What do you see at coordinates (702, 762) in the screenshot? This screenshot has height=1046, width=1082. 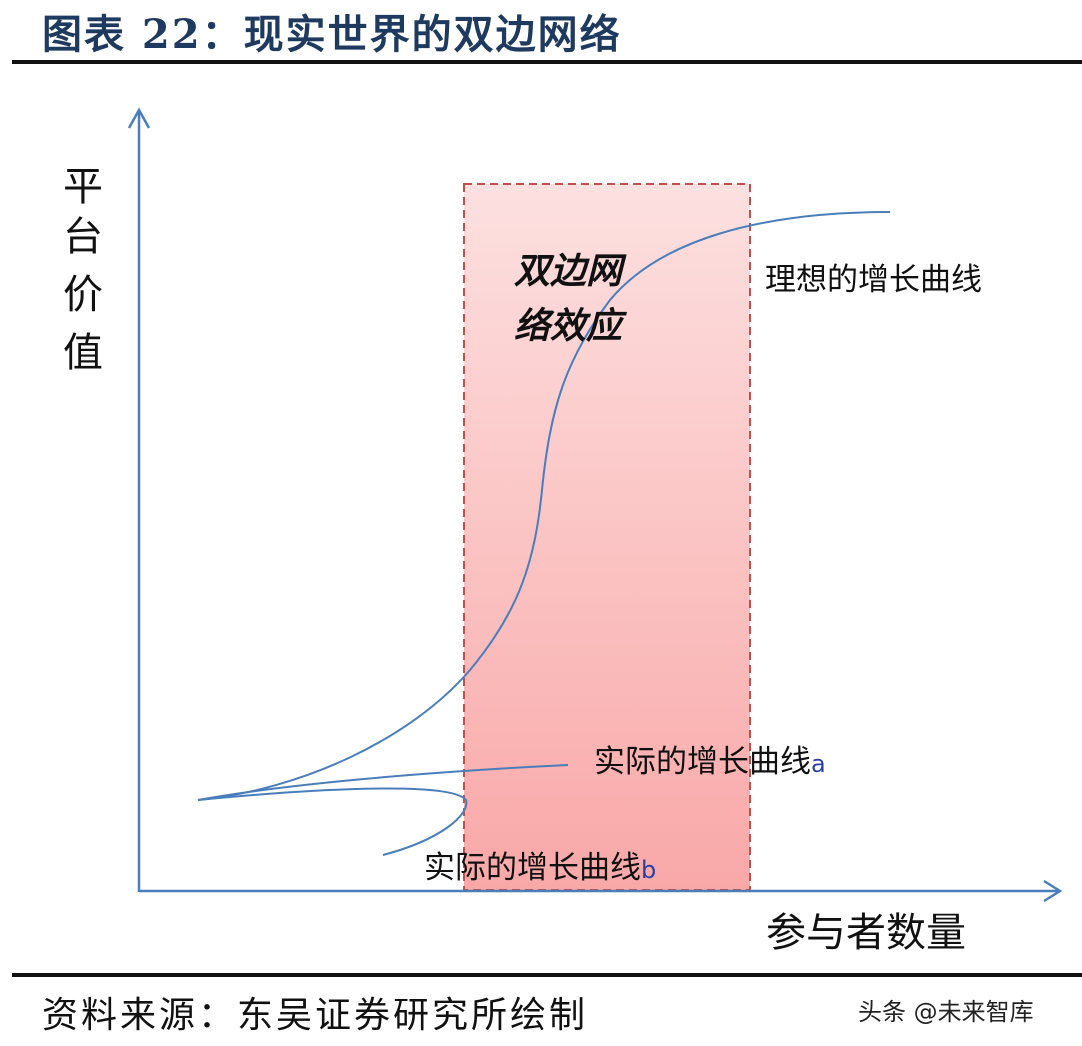 I see `actual-curve-a-text: 实际的增长曲线` at bounding box center [702, 762].